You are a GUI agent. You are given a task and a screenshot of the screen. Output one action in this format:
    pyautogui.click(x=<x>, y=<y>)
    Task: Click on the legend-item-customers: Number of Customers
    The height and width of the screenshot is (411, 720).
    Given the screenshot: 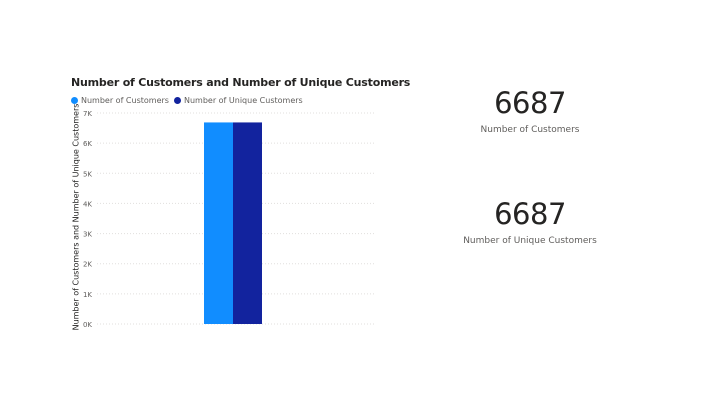 What is the action you would take?
    pyautogui.click(x=120, y=100)
    